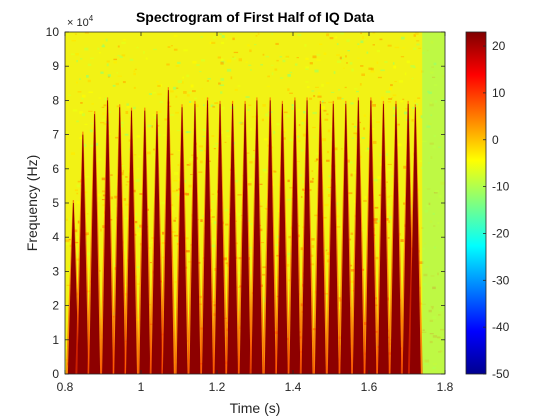 This screenshot has width=560, height=420. I want to click on x-axis-label: Time (s), so click(255, 408).